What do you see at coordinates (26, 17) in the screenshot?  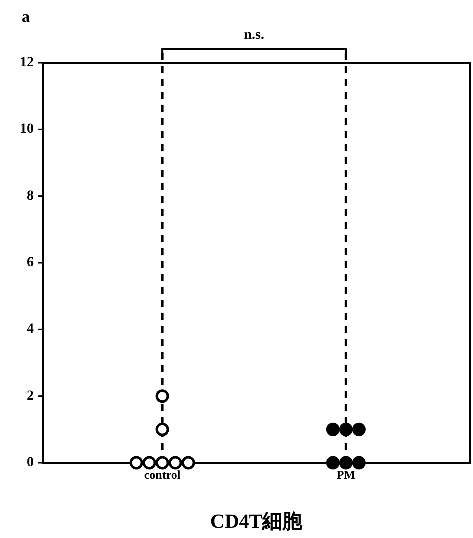 I see `chart-title: a` at bounding box center [26, 17].